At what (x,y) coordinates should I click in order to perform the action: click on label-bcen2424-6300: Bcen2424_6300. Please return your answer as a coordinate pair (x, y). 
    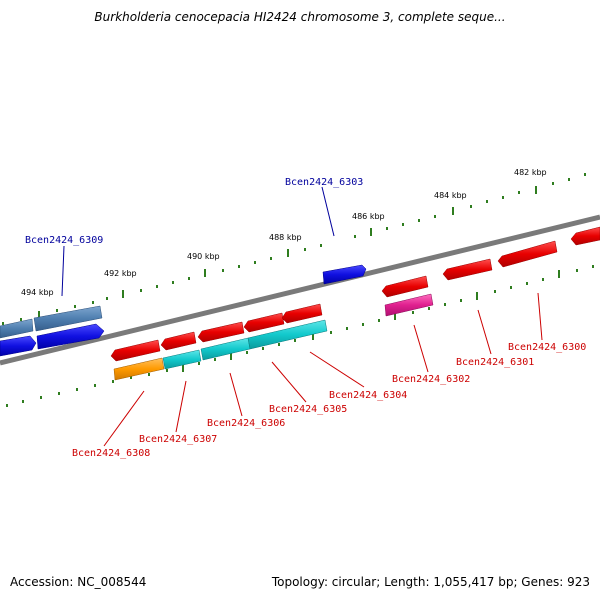
    Looking at the image, I should click on (547, 347).